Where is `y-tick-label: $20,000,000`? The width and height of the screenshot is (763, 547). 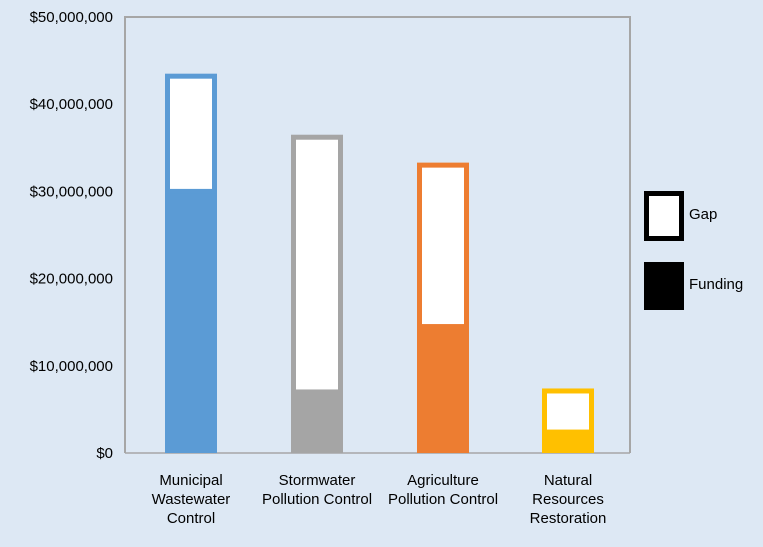
y-tick-label: $20,000,000 is located at coordinates (71, 279).